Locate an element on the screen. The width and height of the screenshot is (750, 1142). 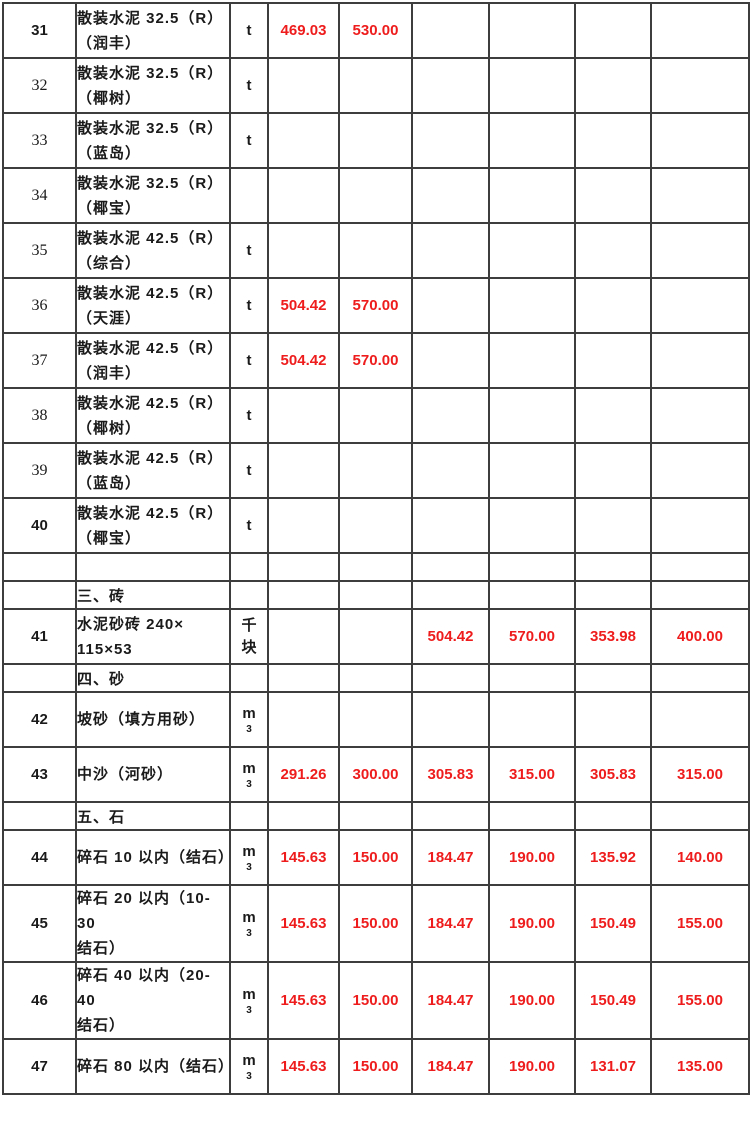
table-row: 五、石 is located at coordinates (376, 816).